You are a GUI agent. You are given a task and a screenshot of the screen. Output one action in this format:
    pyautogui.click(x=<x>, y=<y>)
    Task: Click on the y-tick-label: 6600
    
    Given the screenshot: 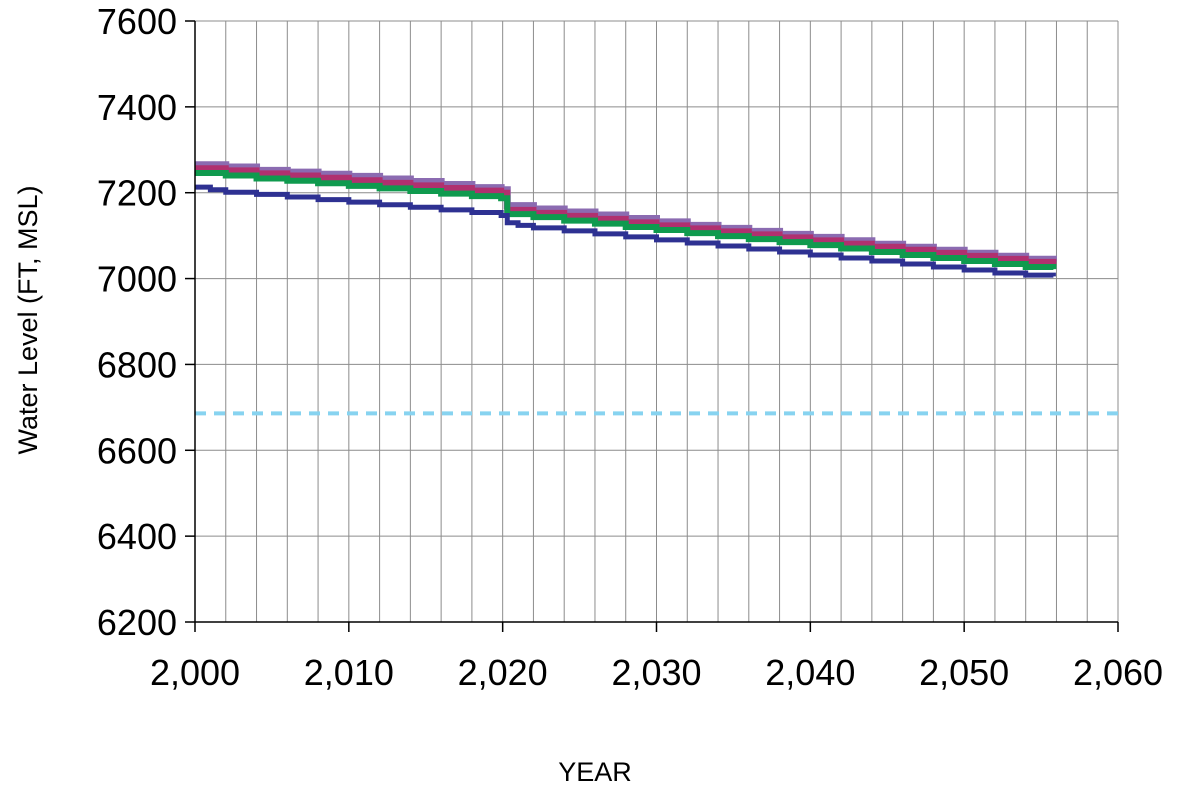 What is the action you would take?
    pyautogui.click(x=137, y=450)
    